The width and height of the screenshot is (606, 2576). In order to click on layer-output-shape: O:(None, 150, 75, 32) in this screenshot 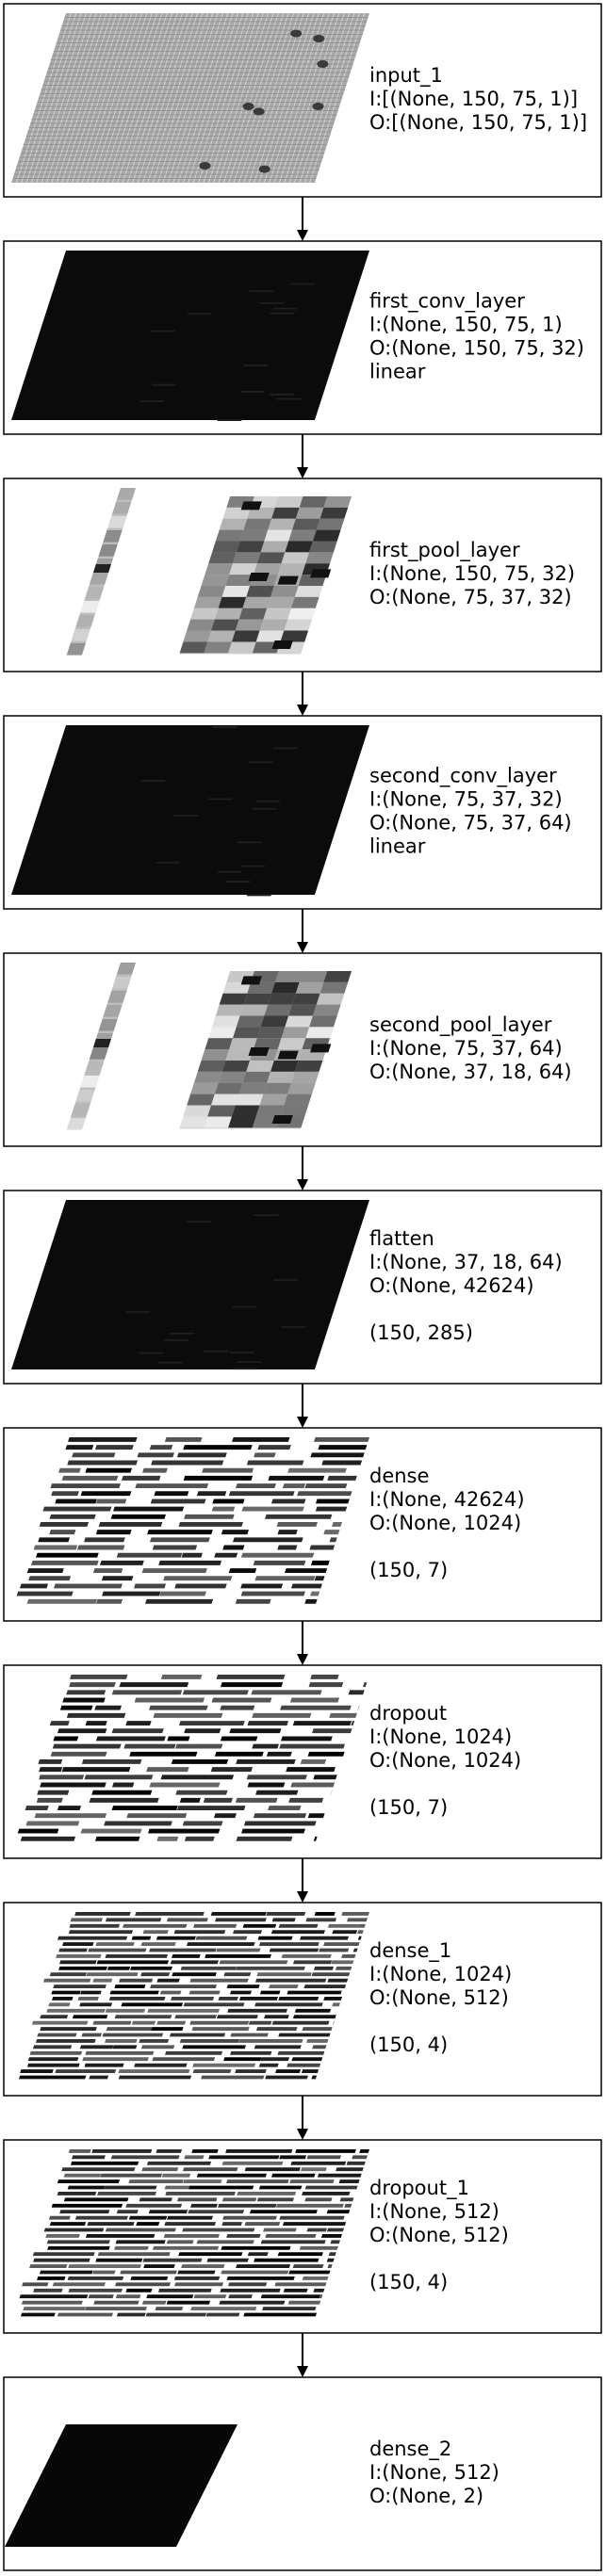, I will do `click(476, 348)`.